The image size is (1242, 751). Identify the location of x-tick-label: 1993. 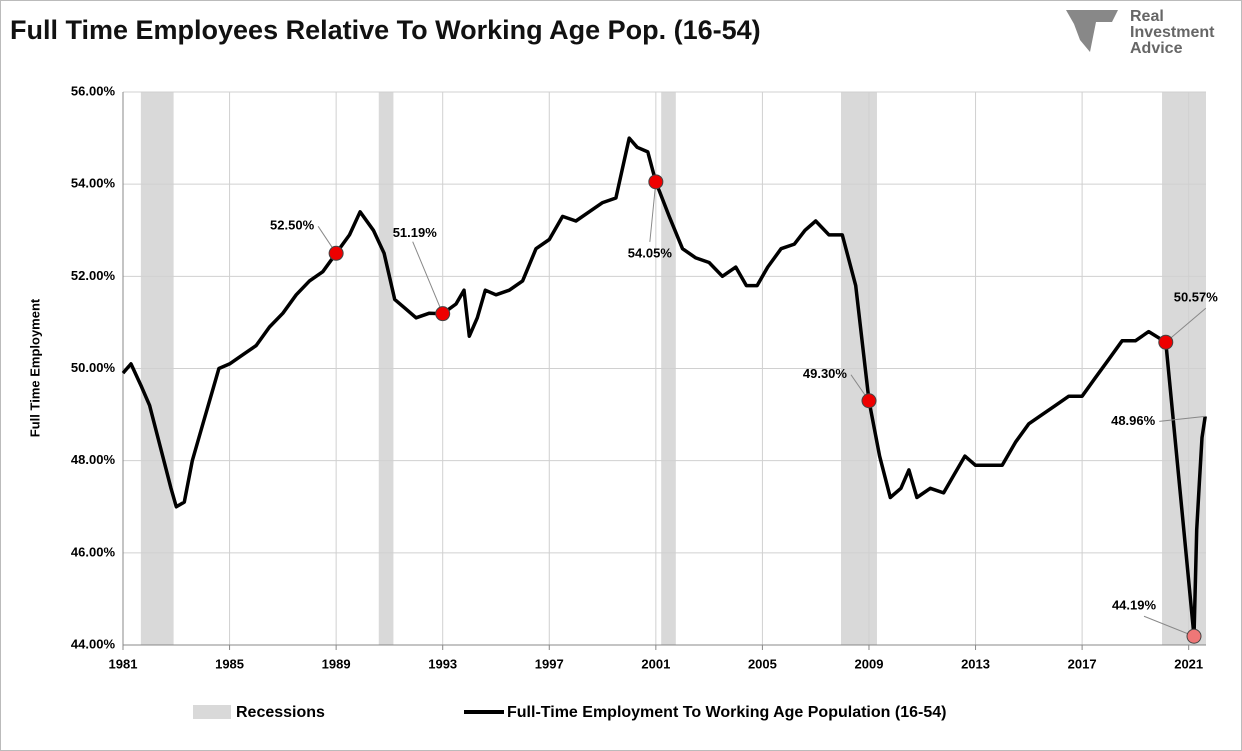
(442, 663).